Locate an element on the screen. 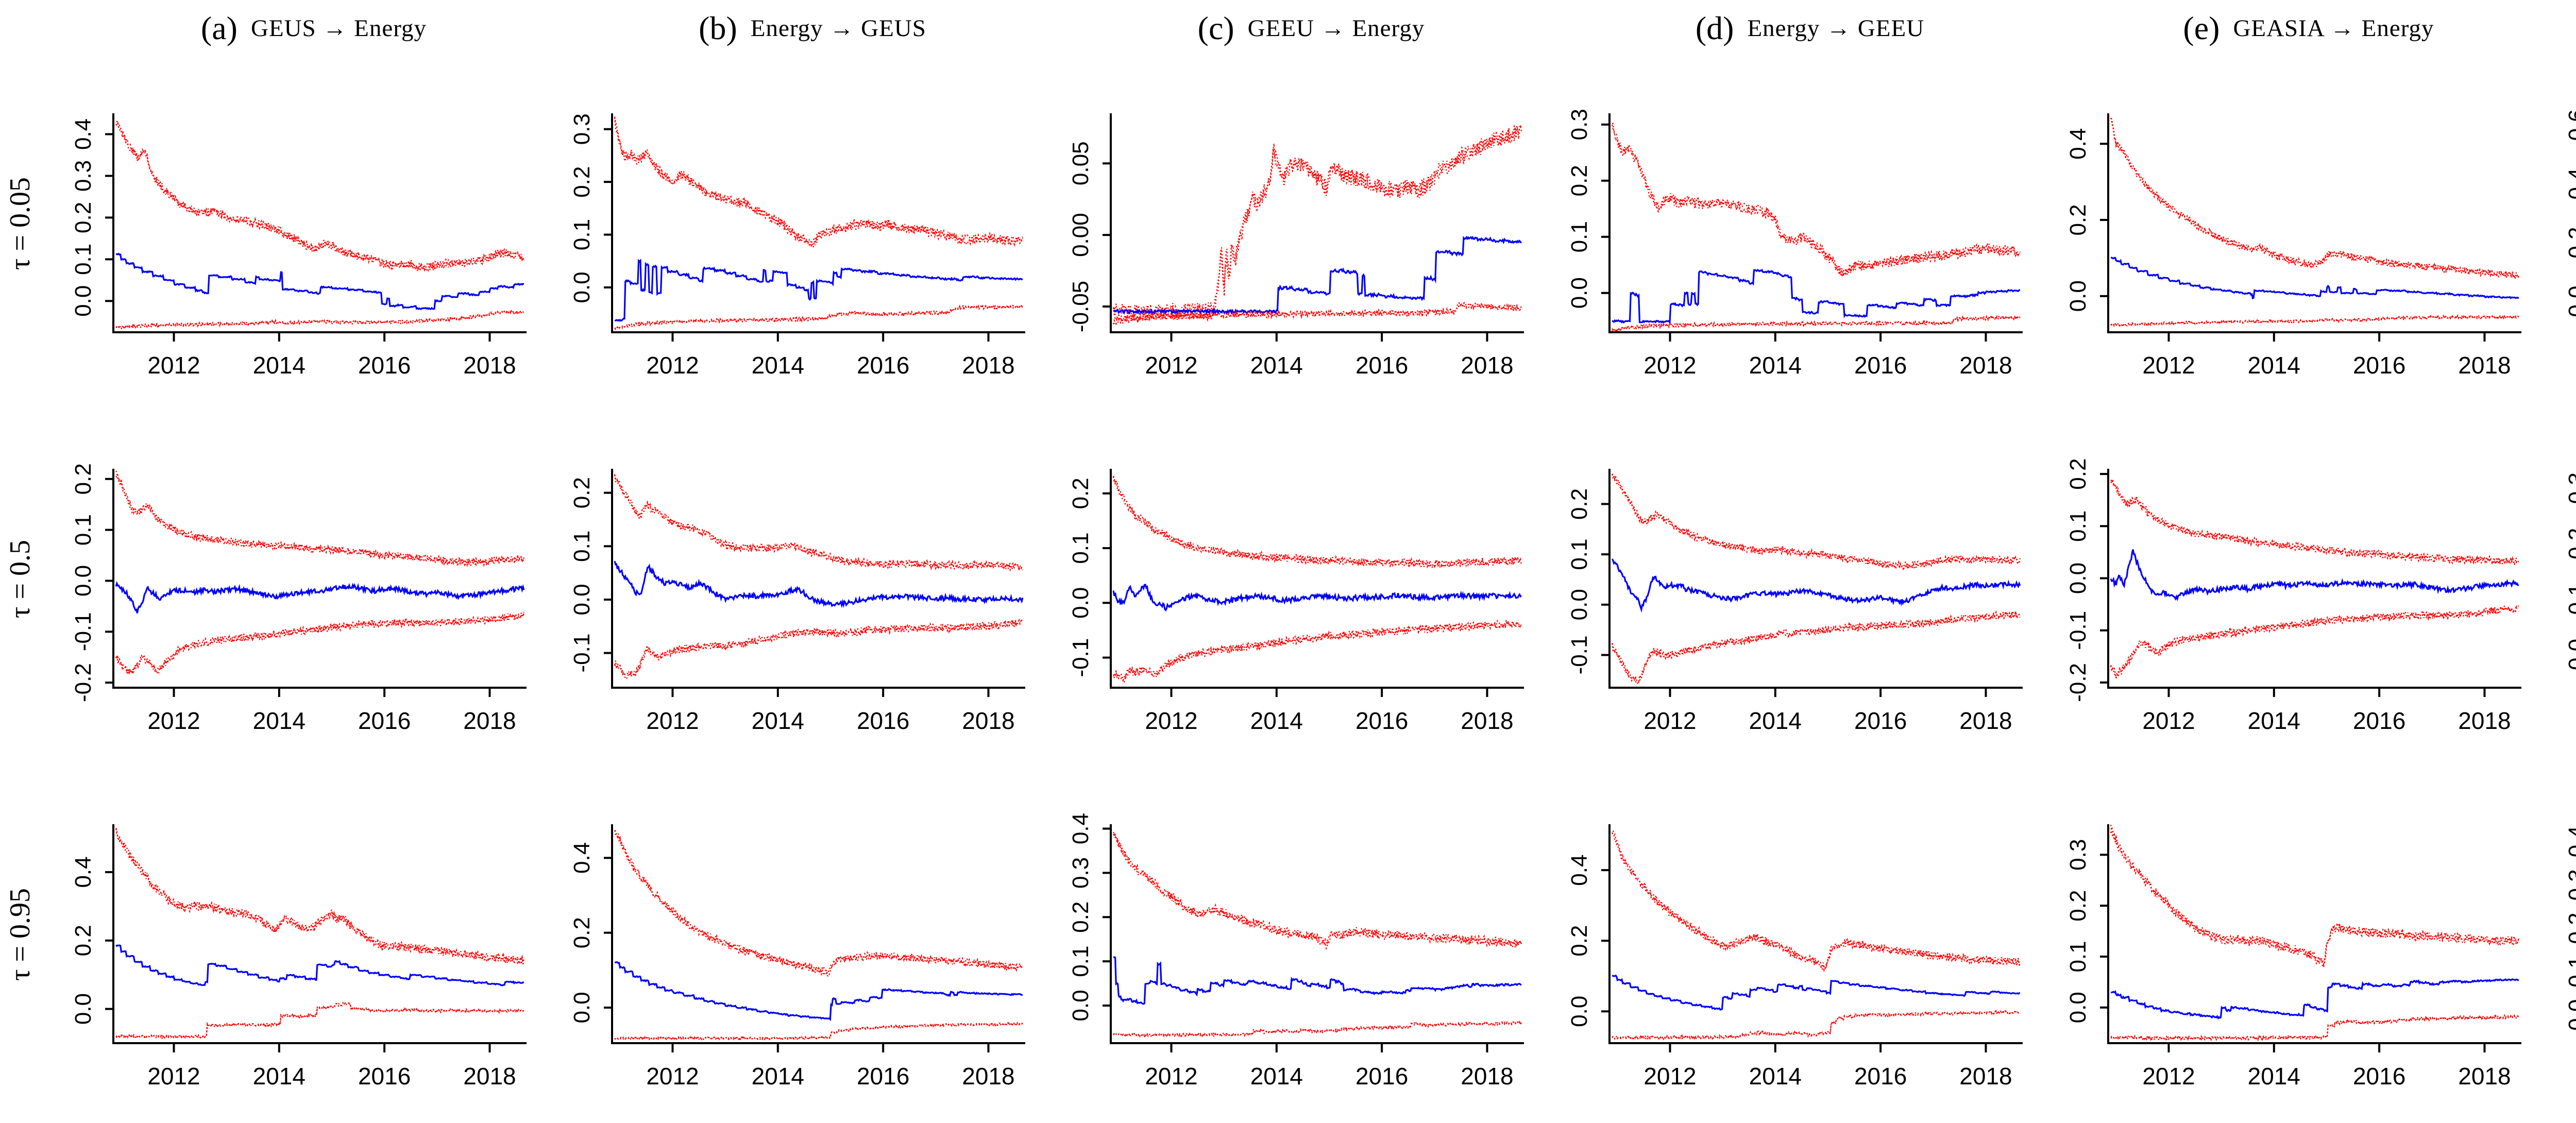  plot-b-tau-005: 0.0 0.1 0.2 0.3 2012 2014 2016 2018 is located at coordinates (784, 234).